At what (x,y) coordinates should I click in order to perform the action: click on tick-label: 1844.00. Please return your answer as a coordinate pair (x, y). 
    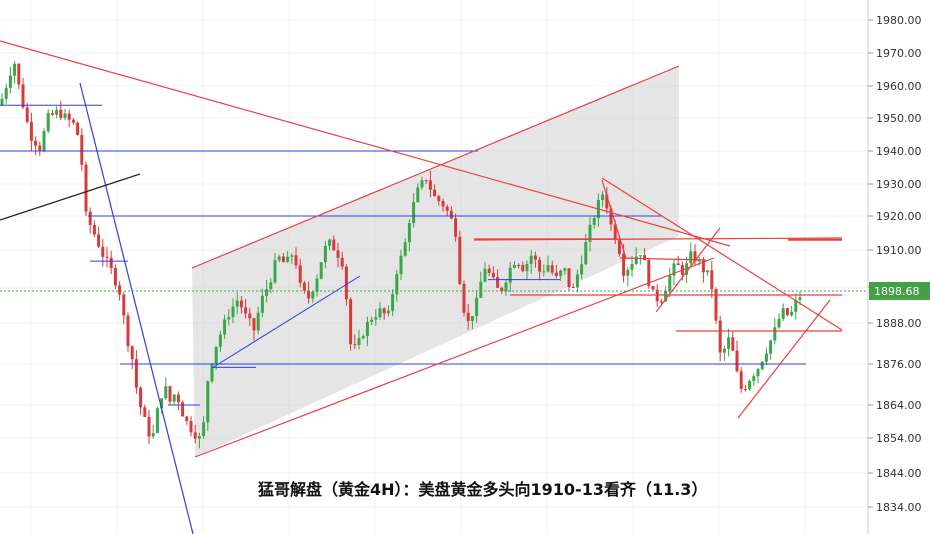
    Looking at the image, I should click on (899, 473).